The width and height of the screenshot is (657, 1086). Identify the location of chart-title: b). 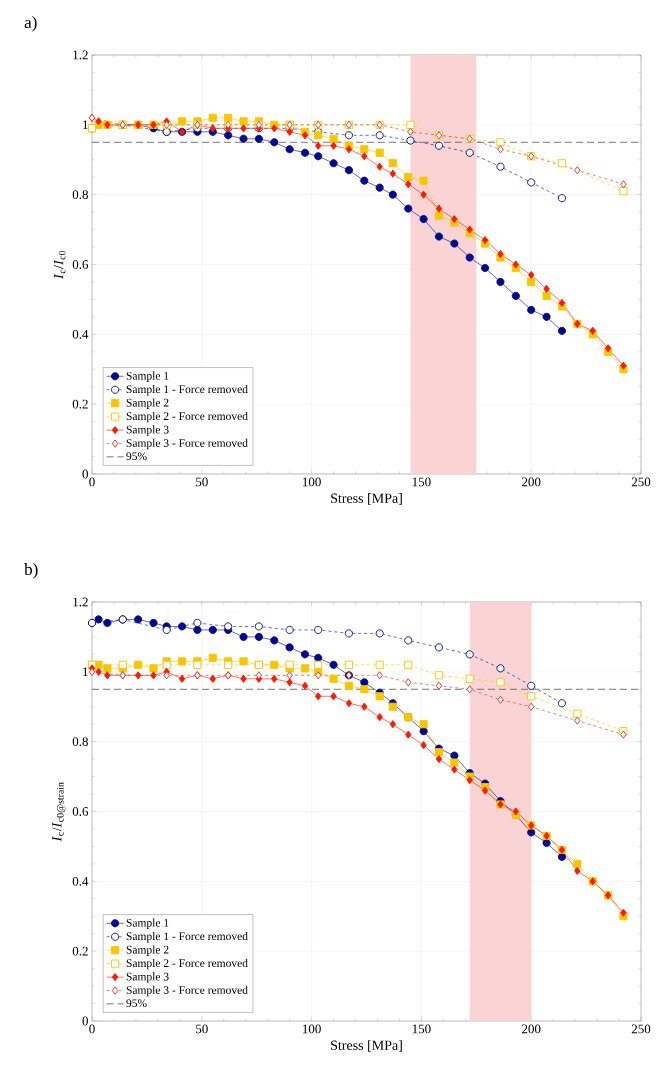
(31, 571).